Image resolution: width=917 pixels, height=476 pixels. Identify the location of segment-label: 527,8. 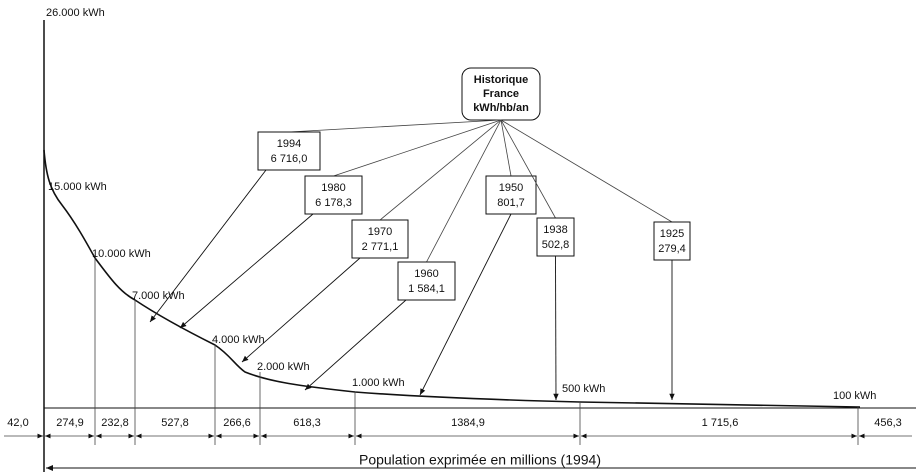
(175, 423).